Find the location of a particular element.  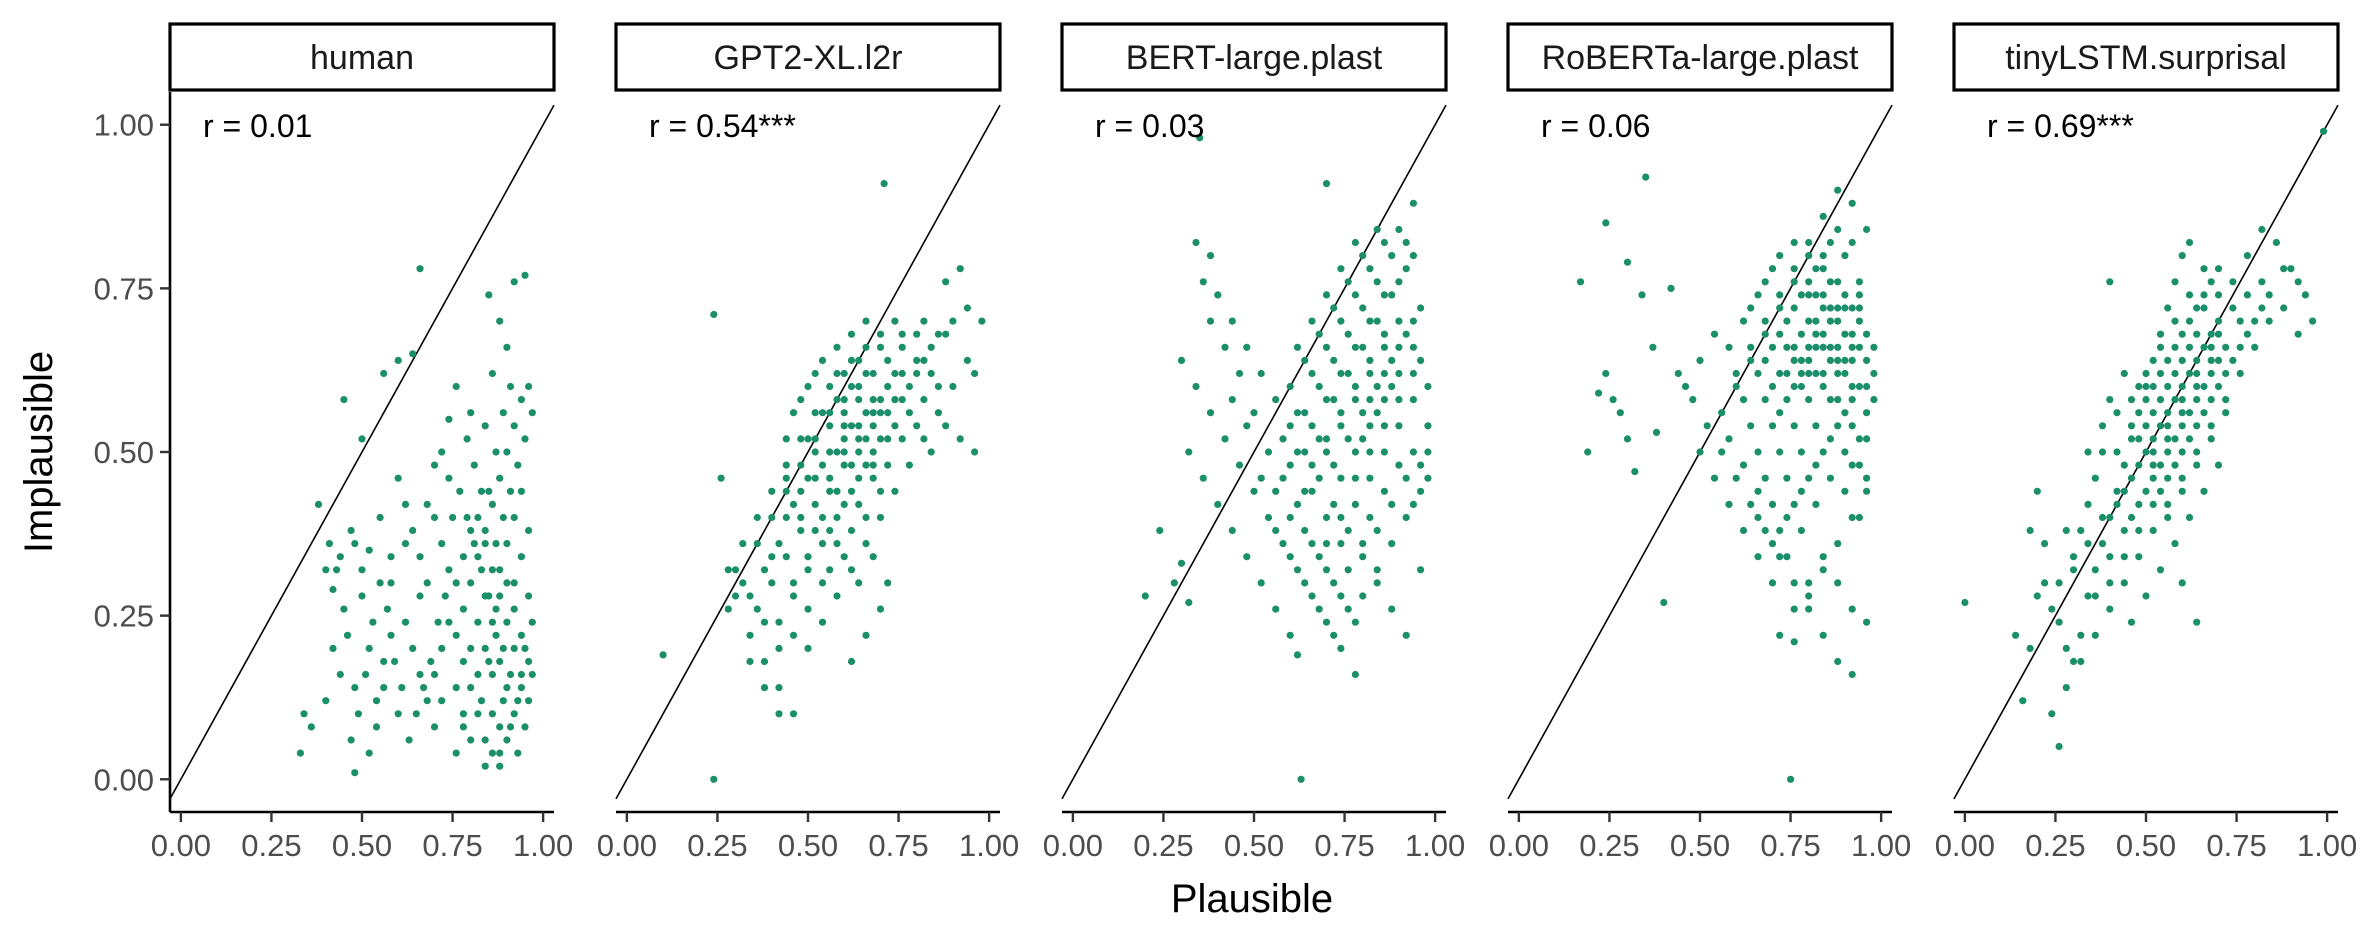

reference-line is located at coordinates (362, 452).